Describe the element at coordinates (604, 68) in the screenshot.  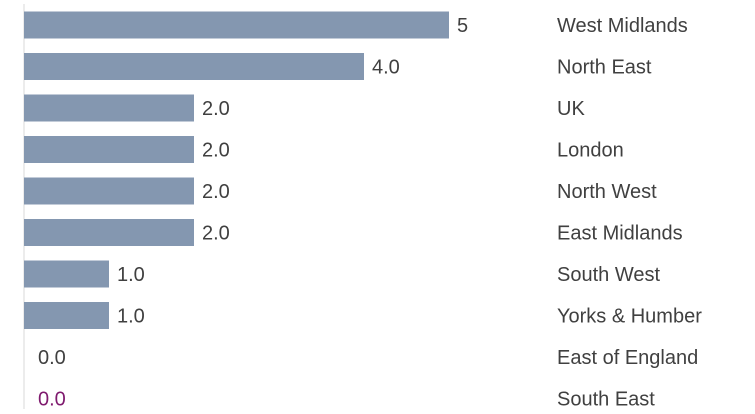
I see `category-label: North East` at that location.